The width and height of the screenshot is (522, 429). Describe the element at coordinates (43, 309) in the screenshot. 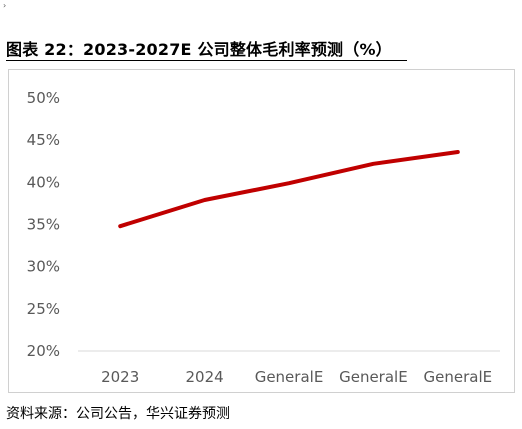

I see `y-tick-label: 25%` at that location.